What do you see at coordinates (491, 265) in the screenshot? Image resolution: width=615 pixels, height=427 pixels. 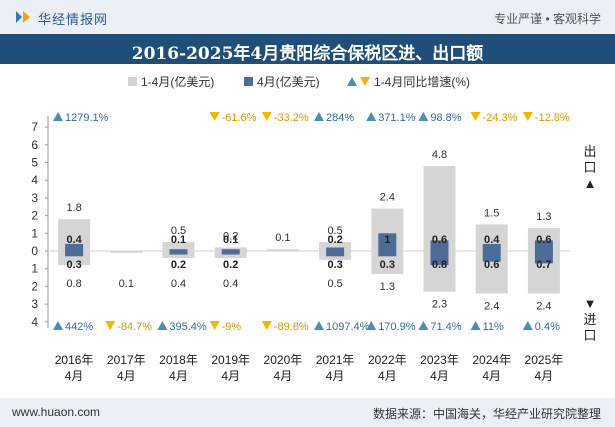 I see `label-import-month: 0.6` at bounding box center [491, 265].